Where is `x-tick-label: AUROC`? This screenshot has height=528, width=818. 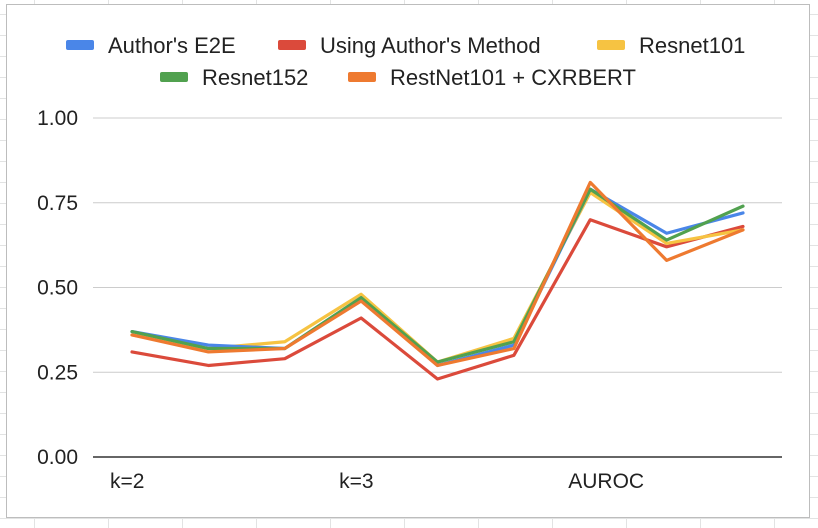
x-tick-label: AUROC is located at coordinates (606, 481).